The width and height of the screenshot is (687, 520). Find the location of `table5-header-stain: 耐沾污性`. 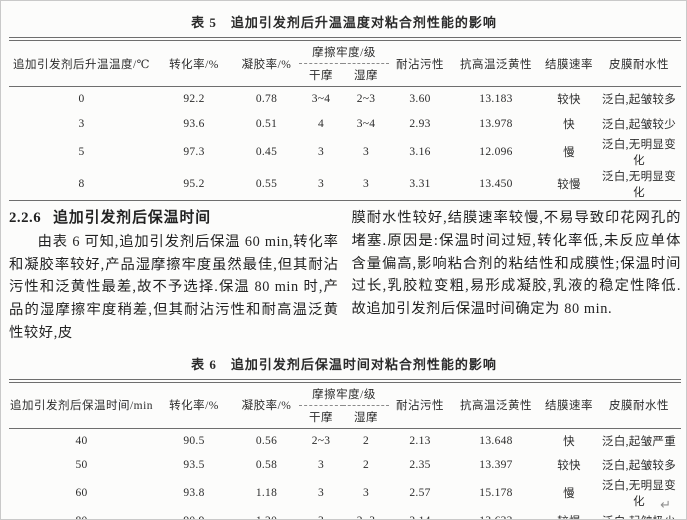

table5-header-stain: 耐沾污性 is located at coordinates (420, 63).